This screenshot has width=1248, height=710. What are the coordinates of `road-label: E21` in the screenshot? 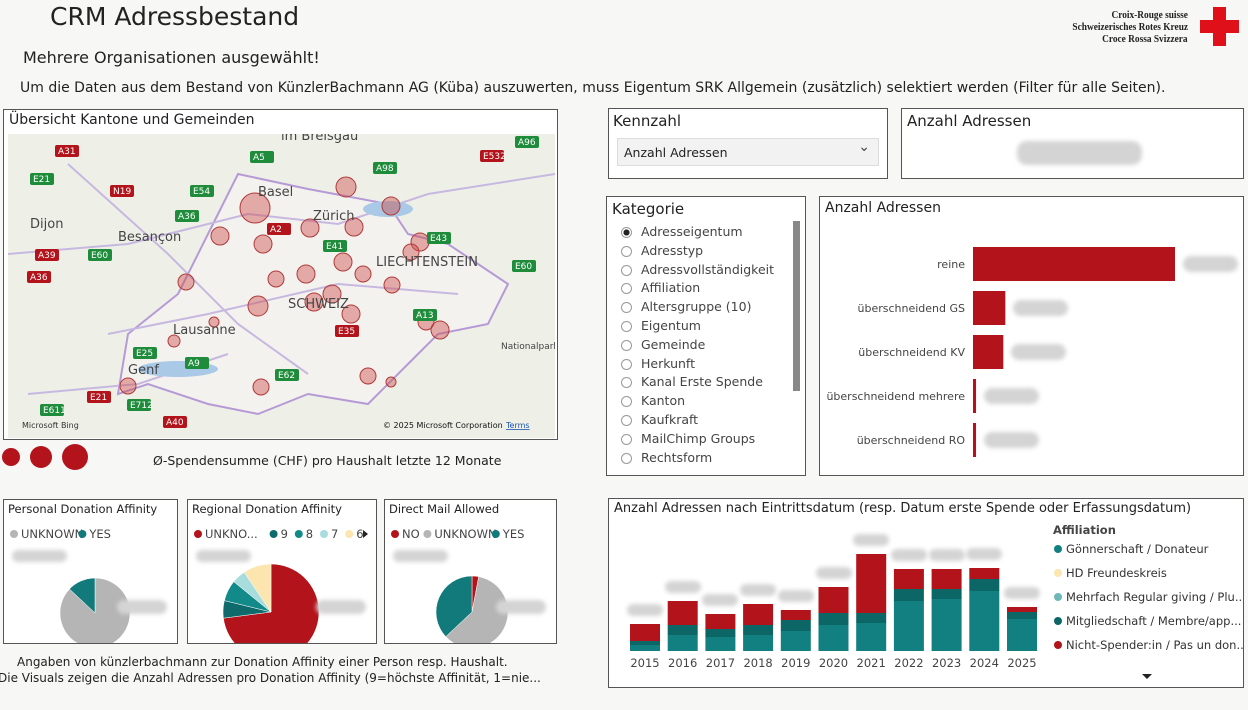 It's located at (98, 398).